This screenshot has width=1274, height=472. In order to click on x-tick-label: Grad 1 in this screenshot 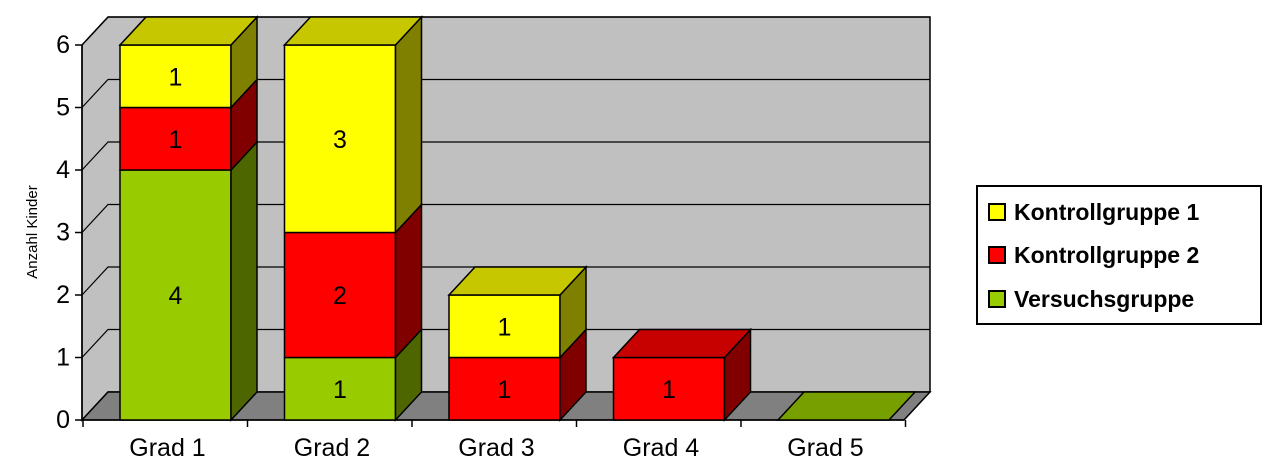, I will do `click(167, 448)`.